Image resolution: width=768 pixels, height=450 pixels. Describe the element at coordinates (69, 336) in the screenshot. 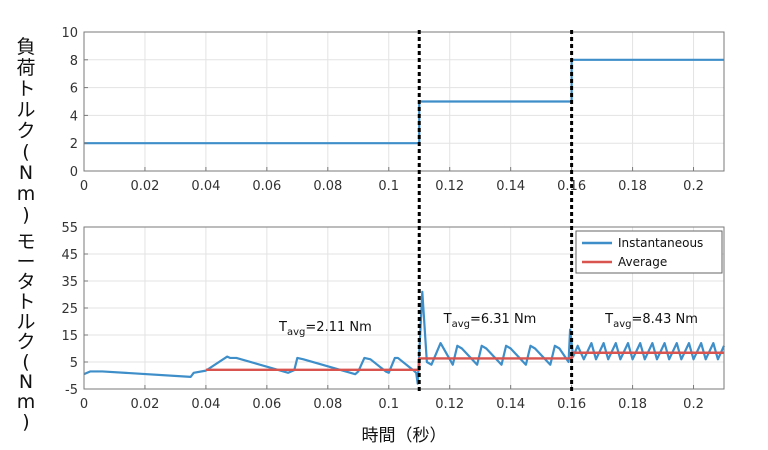

I see `y-tick-label: 15` at that location.